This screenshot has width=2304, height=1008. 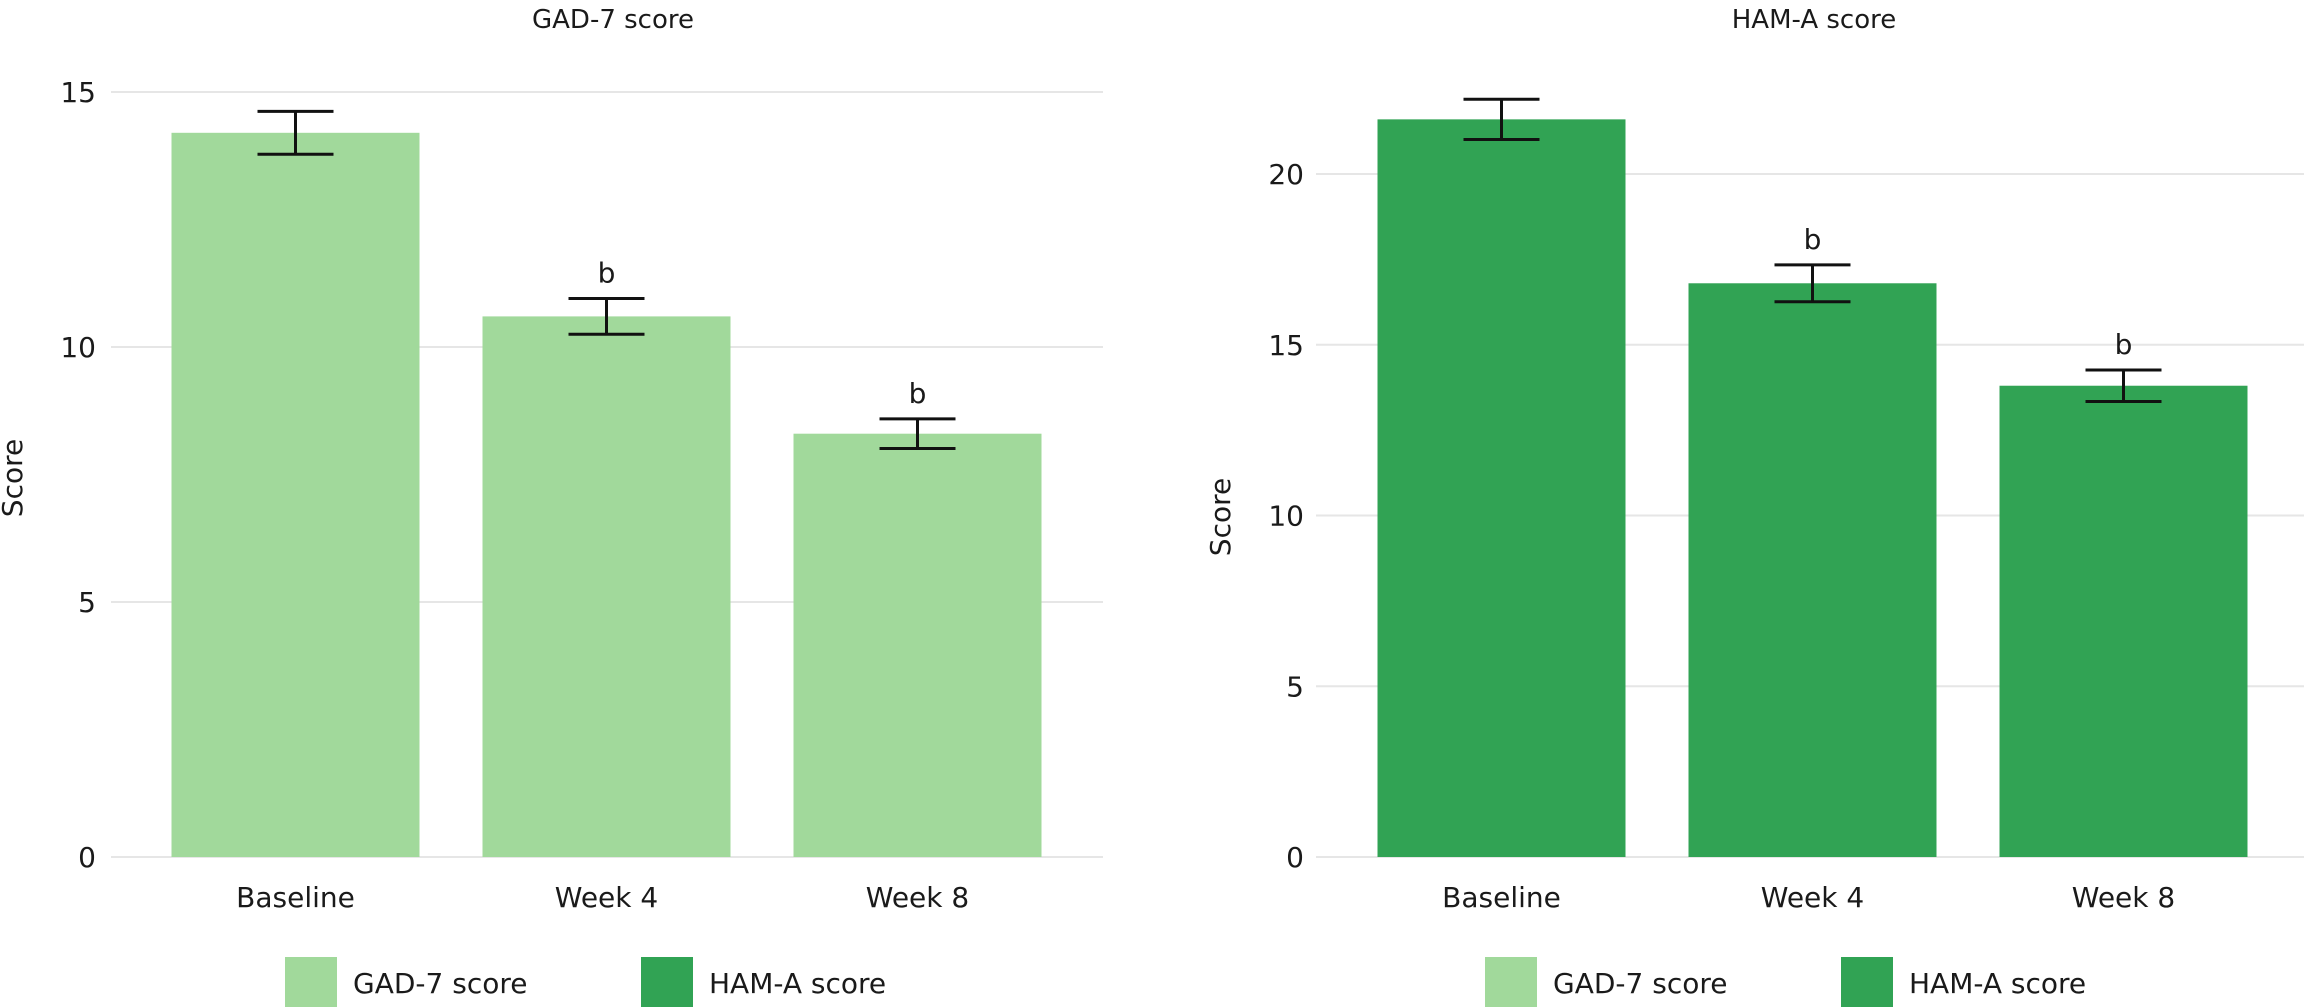 I want to click on y-tick-label: 20, so click(x=1286, y=174).